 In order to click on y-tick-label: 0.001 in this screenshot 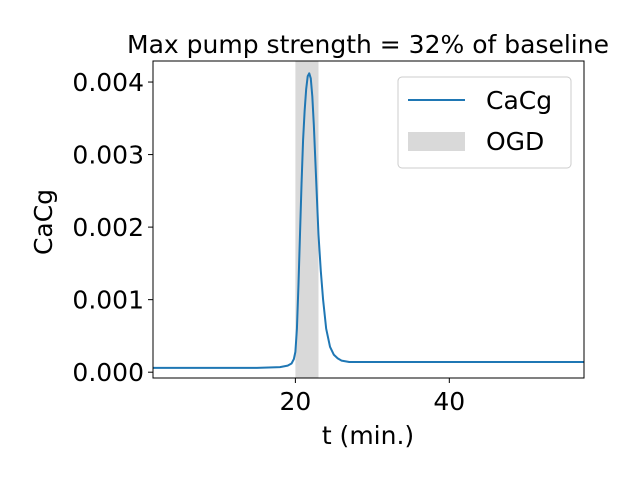, I will do `click(108, 300)`.